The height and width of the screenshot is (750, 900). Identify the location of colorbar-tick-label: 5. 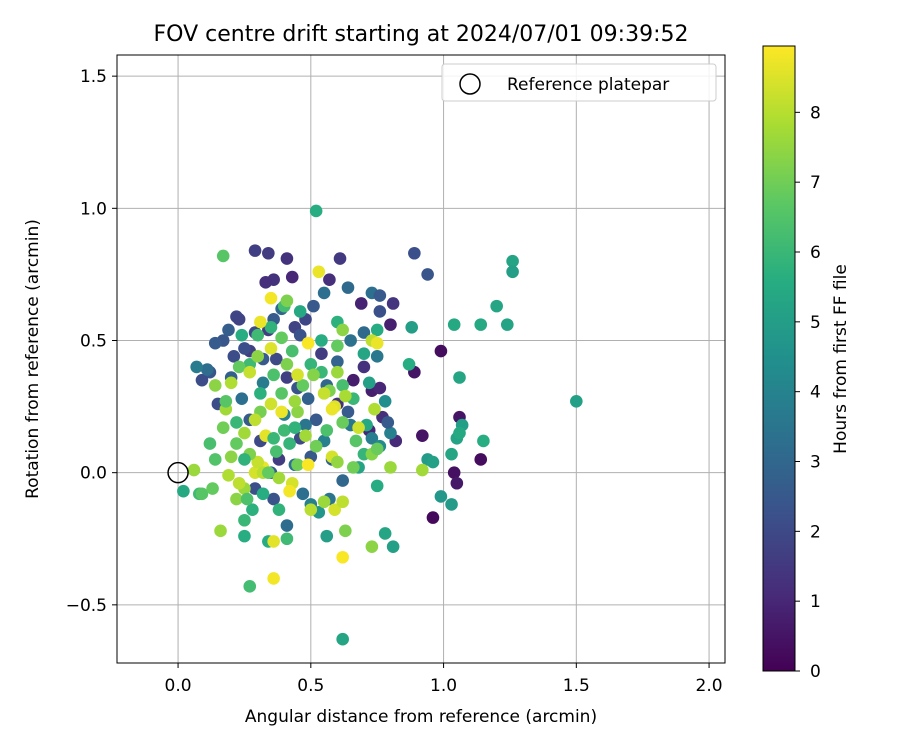
(815, 323).